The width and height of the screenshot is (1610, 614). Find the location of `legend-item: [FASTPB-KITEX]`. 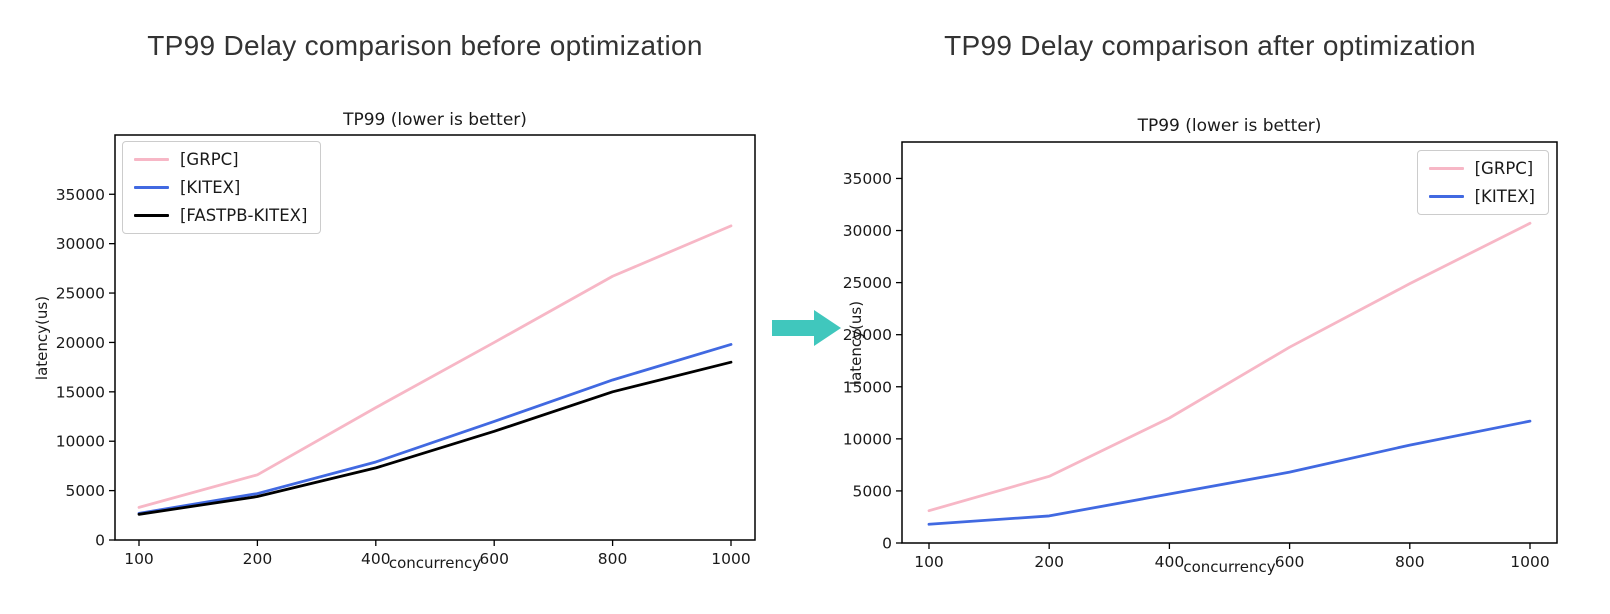

legend-item: [FASTPB-KITEX] is located at coordinates (220, 215).